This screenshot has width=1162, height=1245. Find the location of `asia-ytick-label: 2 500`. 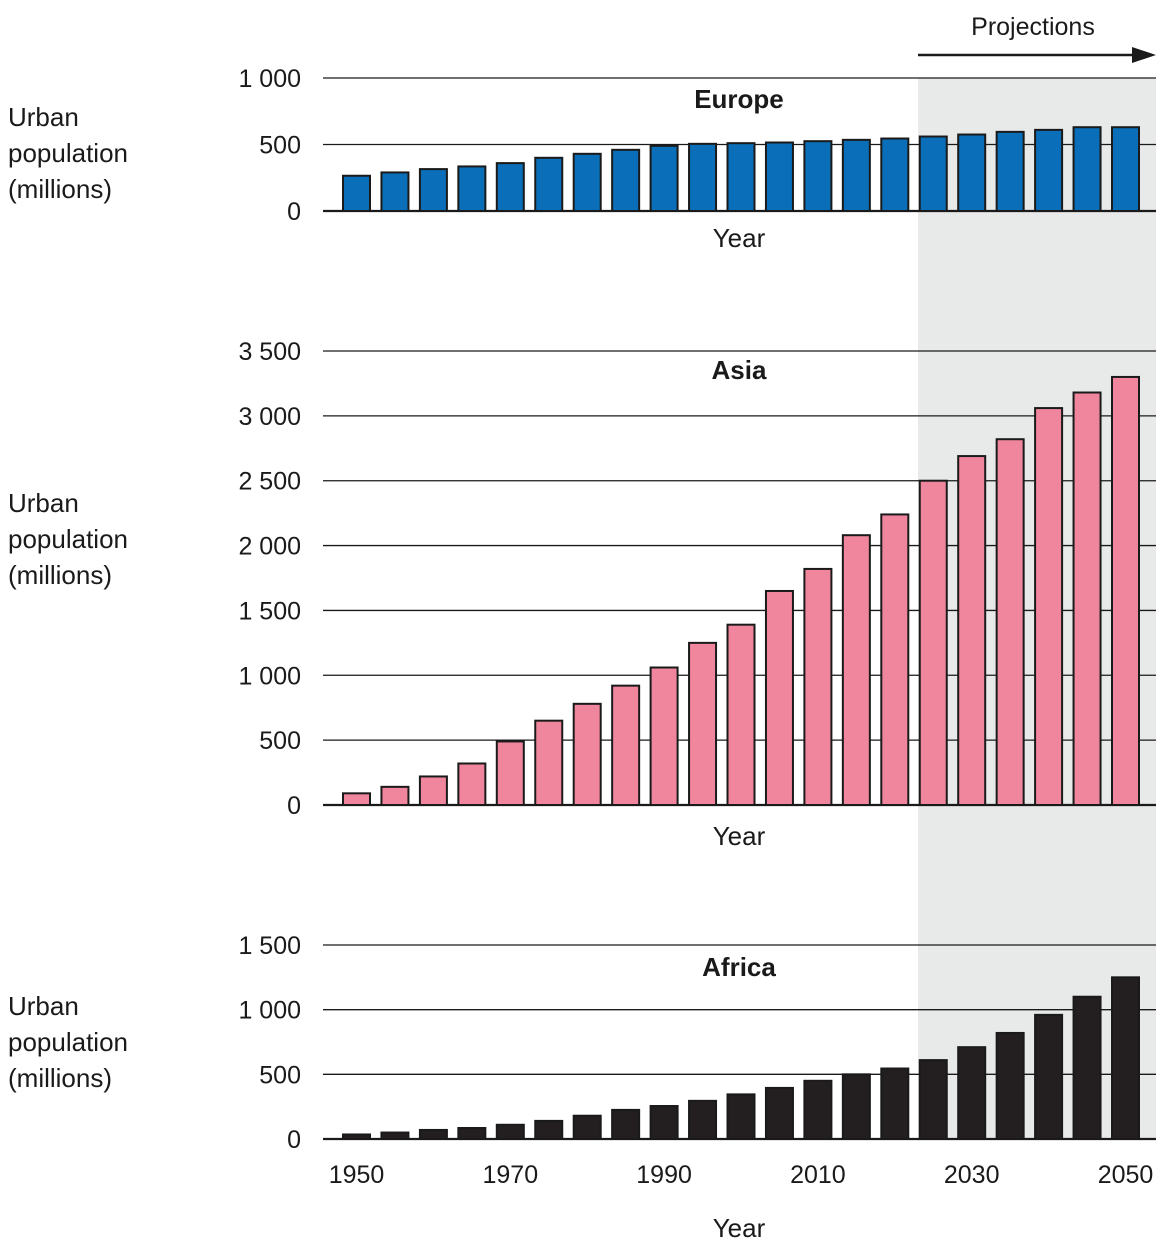

asia-ytick-label: 2 500 is located at coordinates (269, 482).